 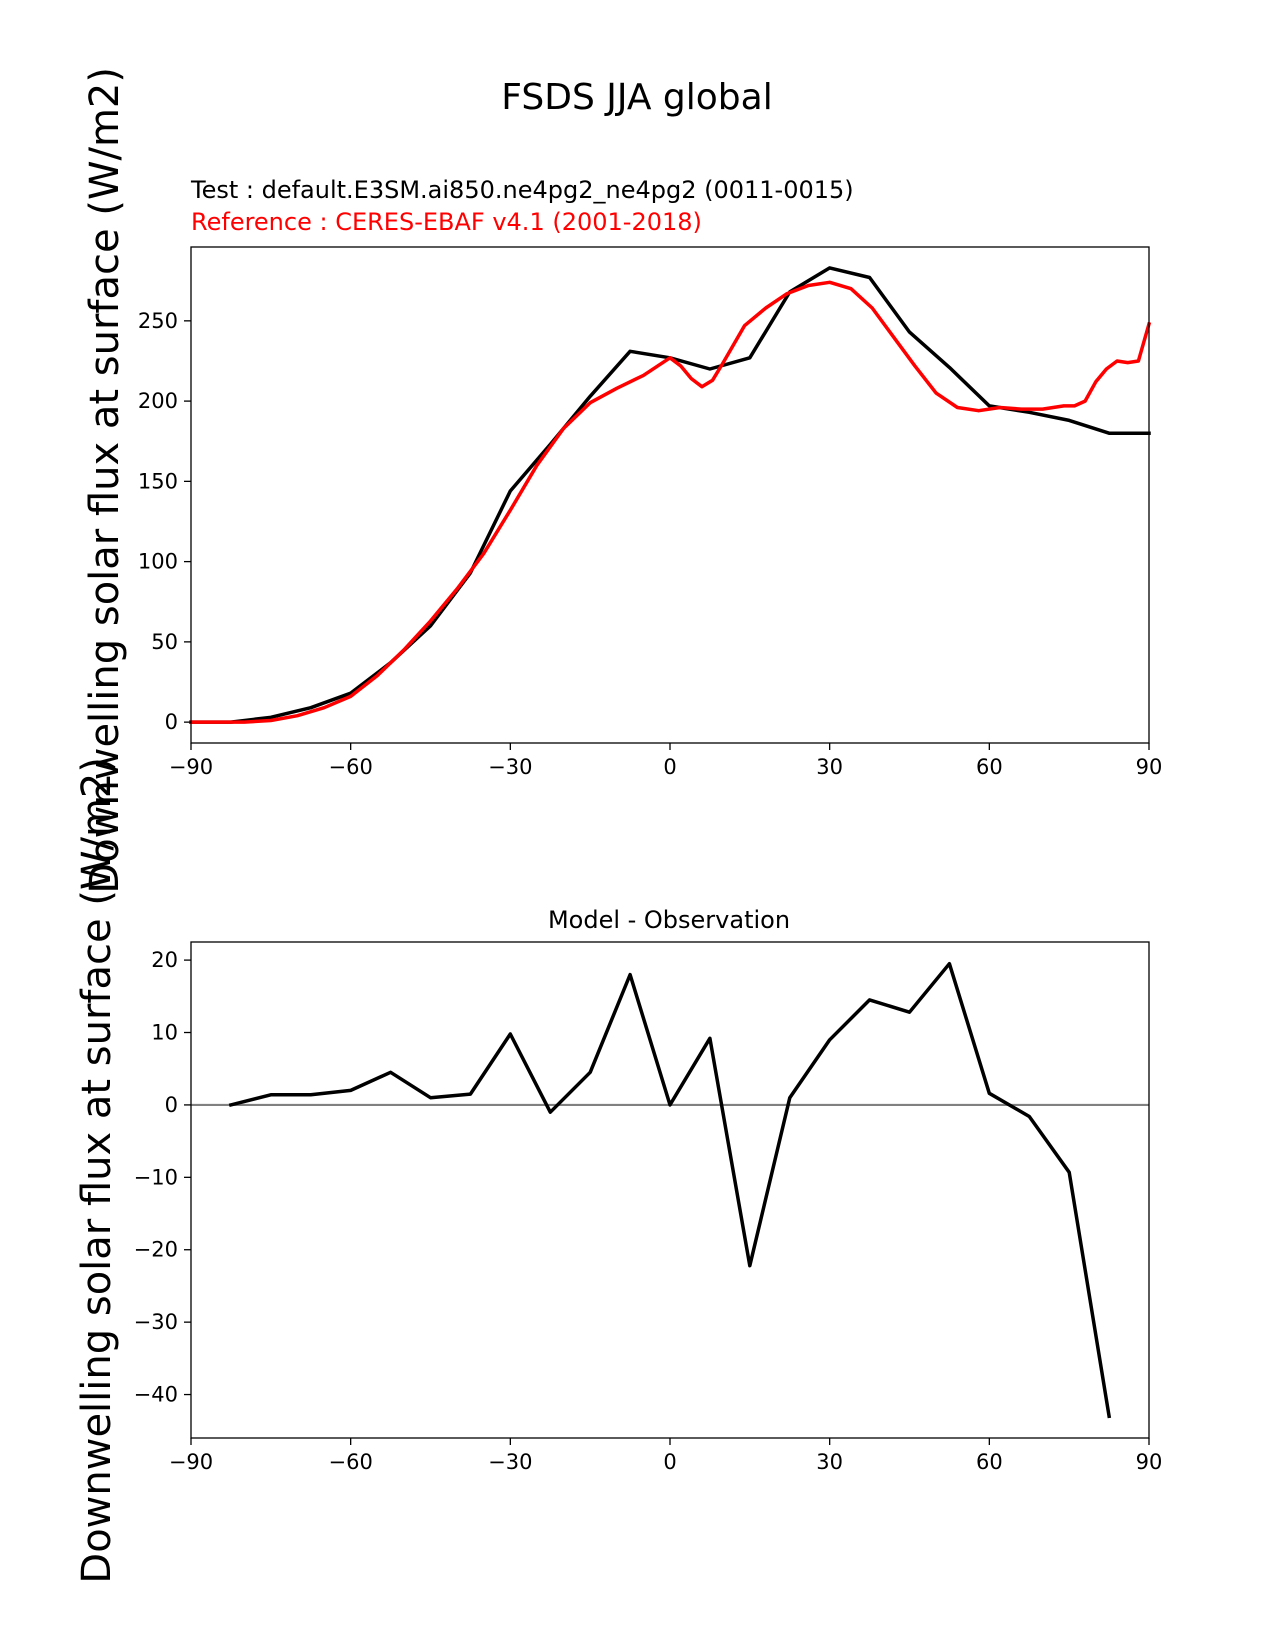 I want to click on top-y-tick-label: 50, so click(x=164, y=642).